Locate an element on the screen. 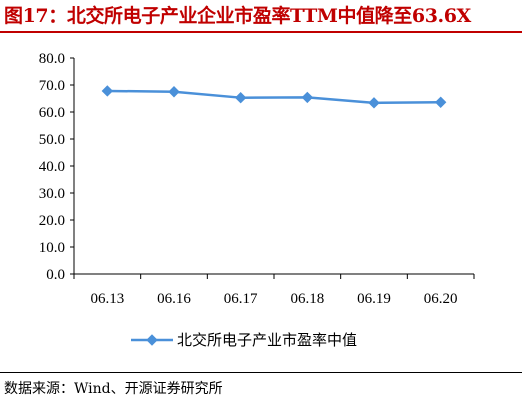 The image size is (522, 404). y-tick-label: 50.0 is located at coordinates (52, 140).